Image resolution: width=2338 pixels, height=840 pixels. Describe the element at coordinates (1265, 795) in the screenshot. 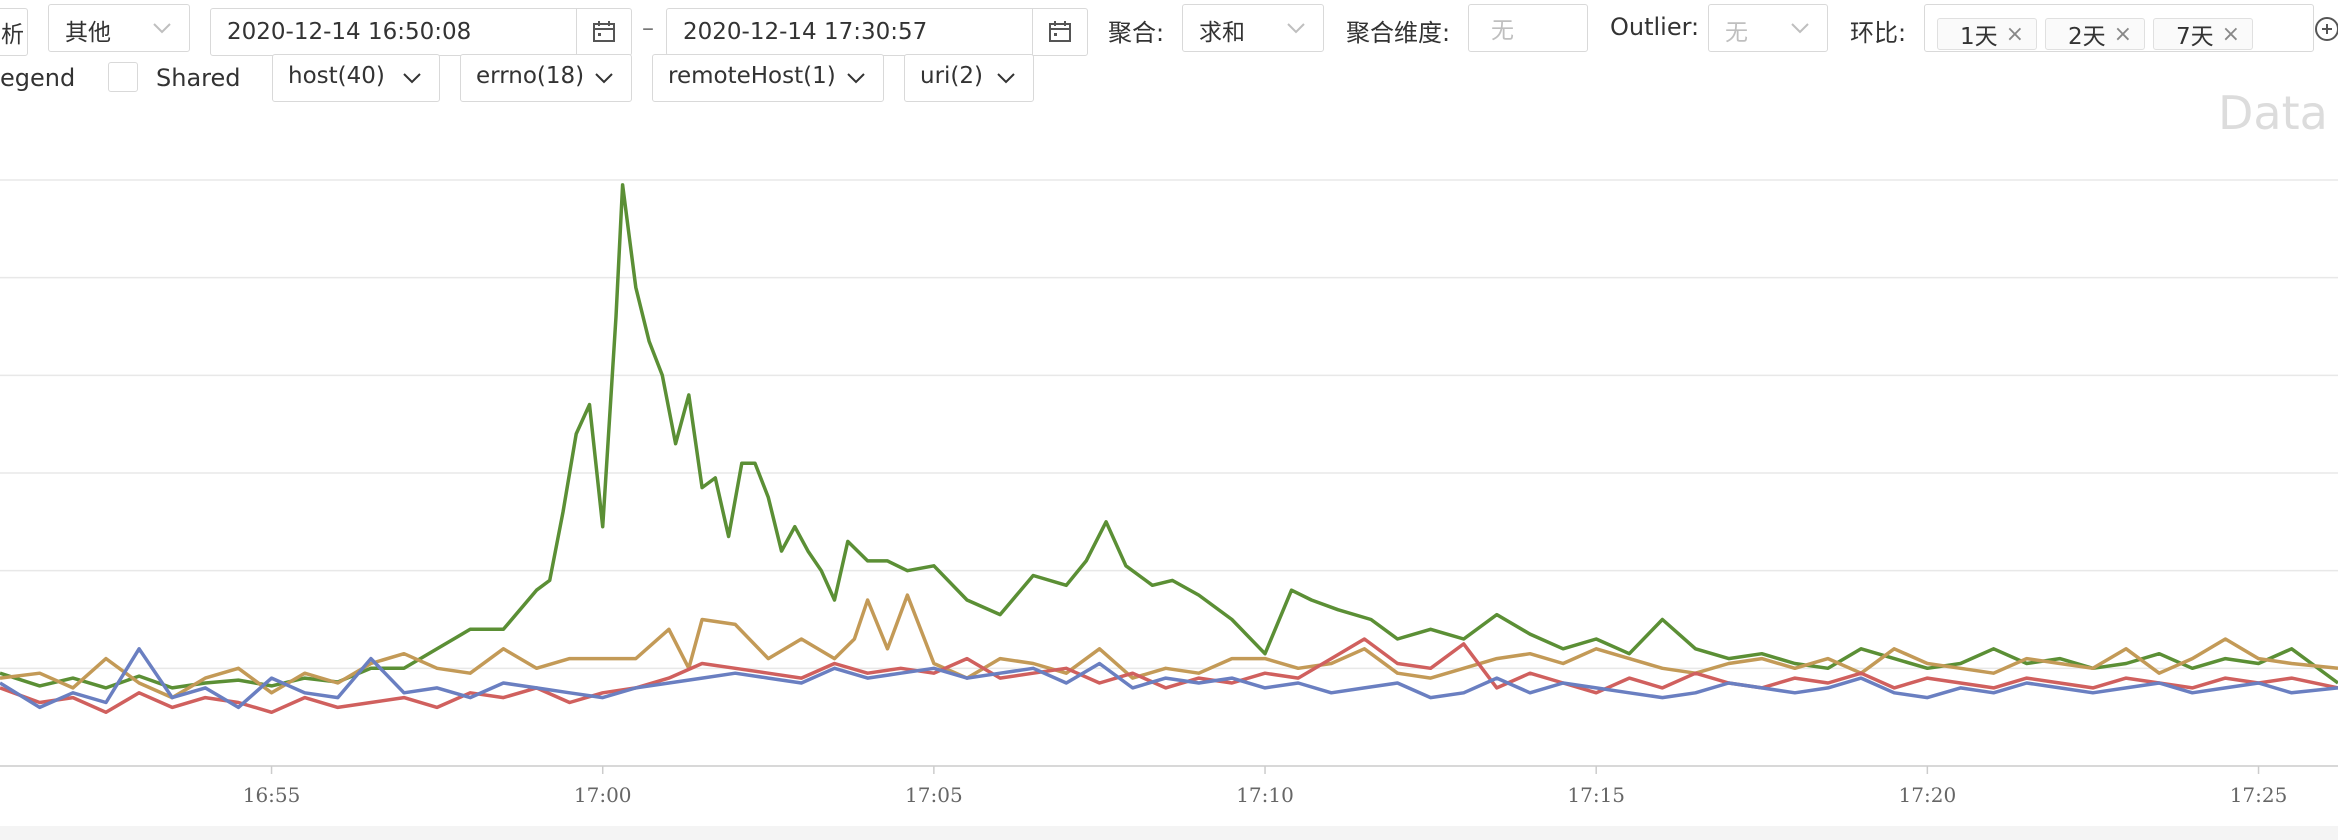

I see `x-tick-label: 17:10` at that location.